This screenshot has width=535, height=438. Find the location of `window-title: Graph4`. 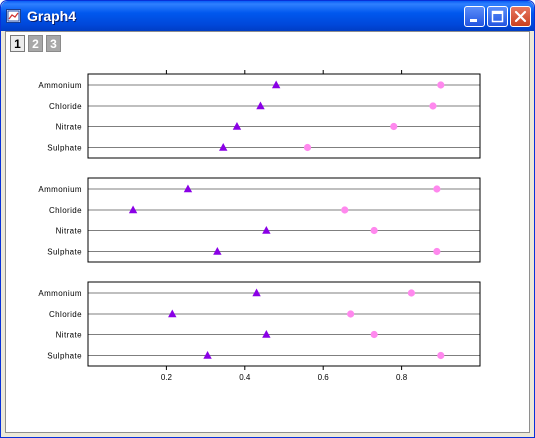

window-title: Graph4 is located at coordinates (52, 16).